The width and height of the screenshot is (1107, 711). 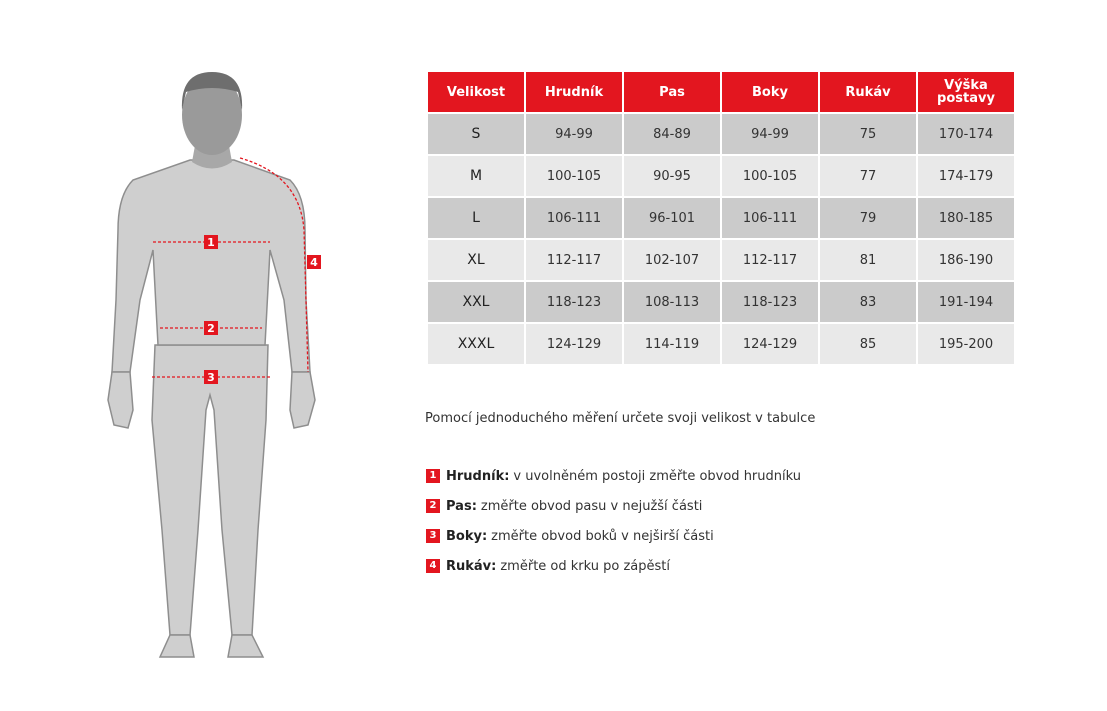 I want to click on legend-text: změřte obvod boků v nejširší části, so click(x=602, y=536).